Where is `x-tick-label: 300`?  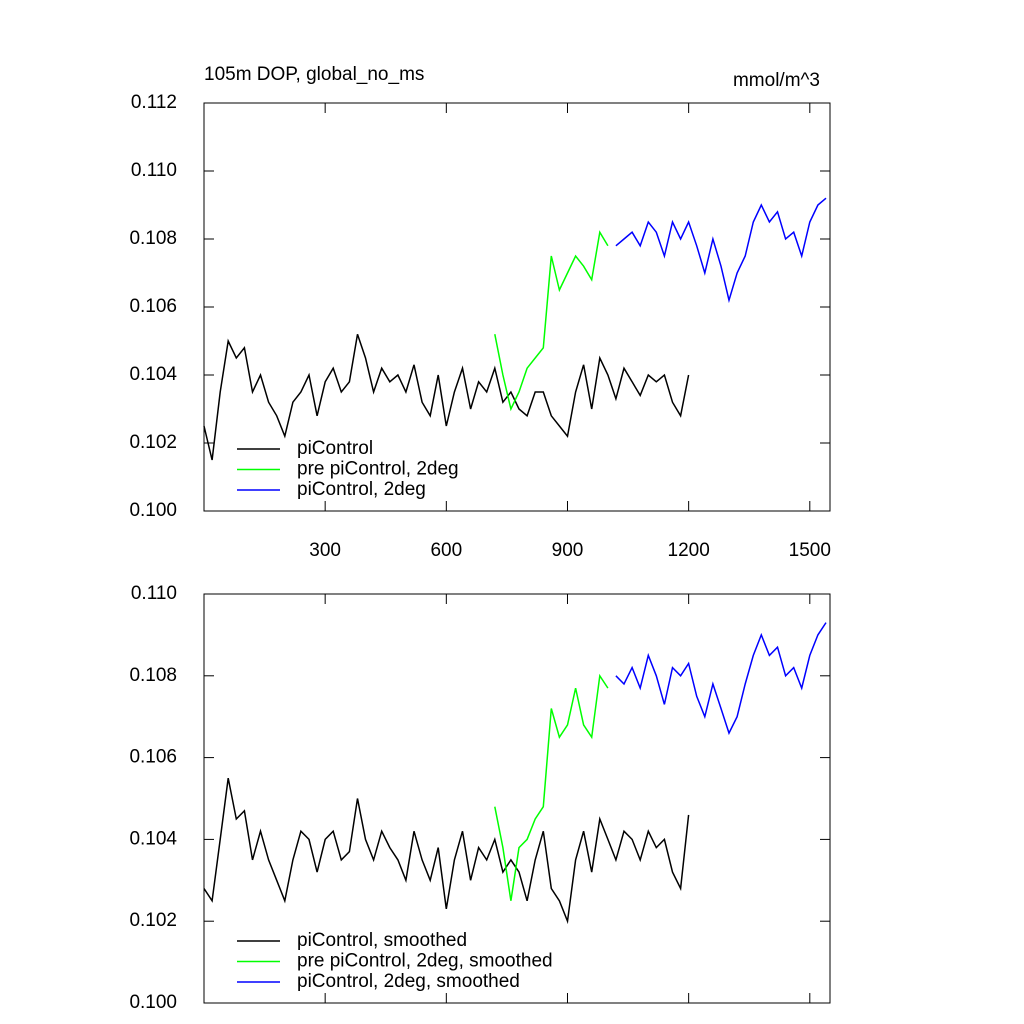
x-tick-label: 300 is located at coordinates (325, 550).